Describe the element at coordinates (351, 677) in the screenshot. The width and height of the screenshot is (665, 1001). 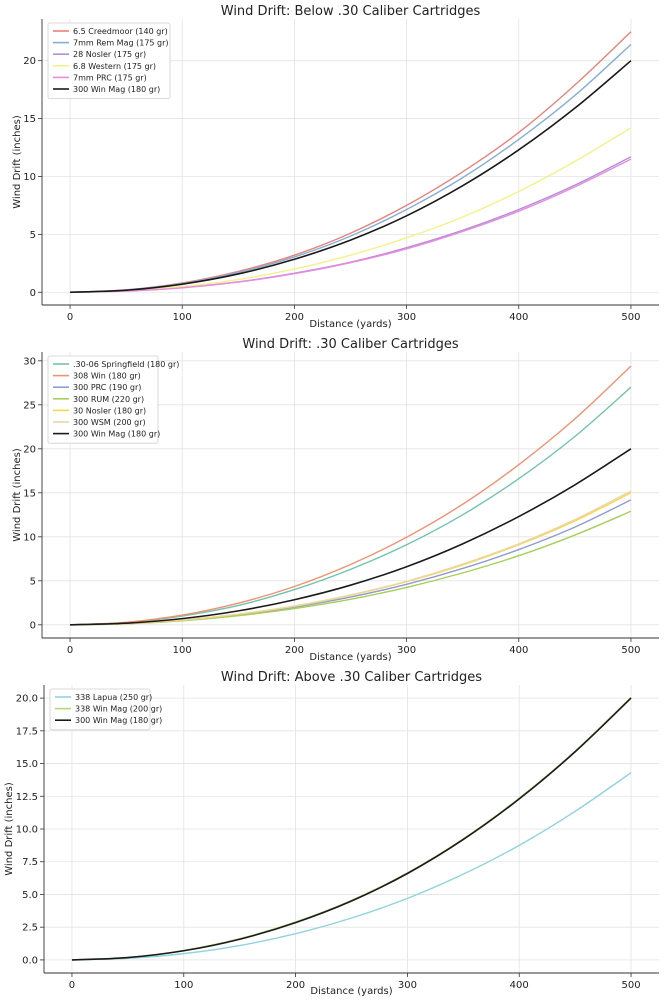
I see `chart-title: Wind Drift: Above .30 Caliber Cartridges` at that location.